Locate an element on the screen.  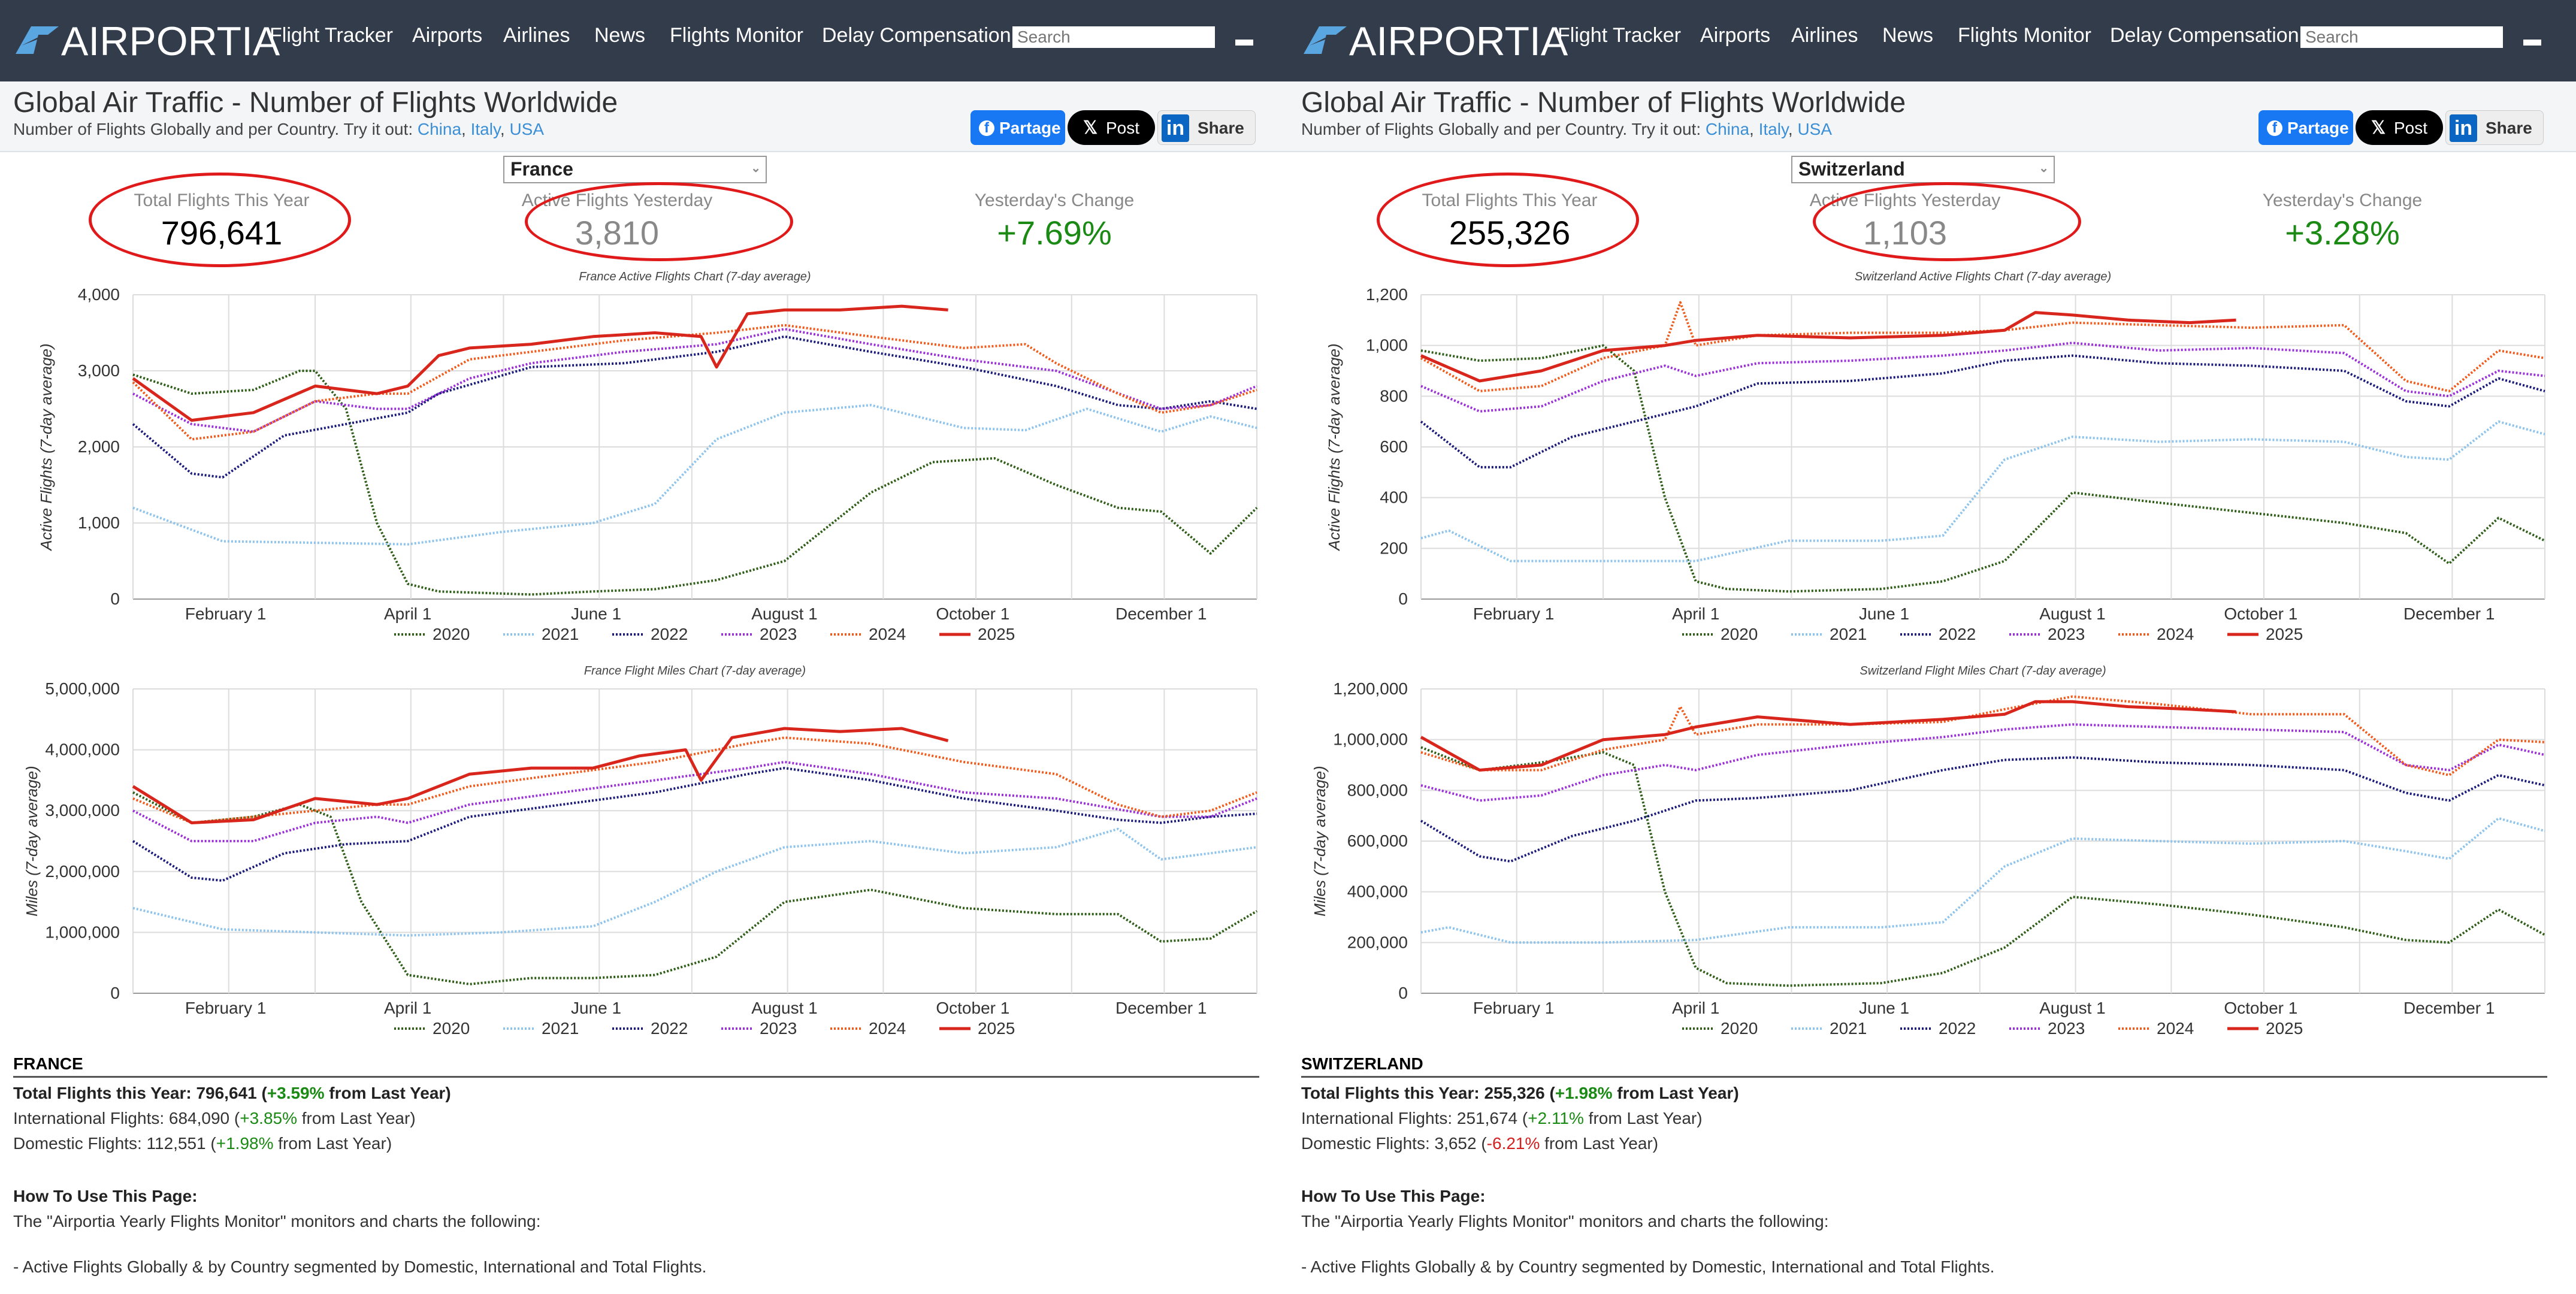
series-line-2023 is located at coordinates (694, 380).